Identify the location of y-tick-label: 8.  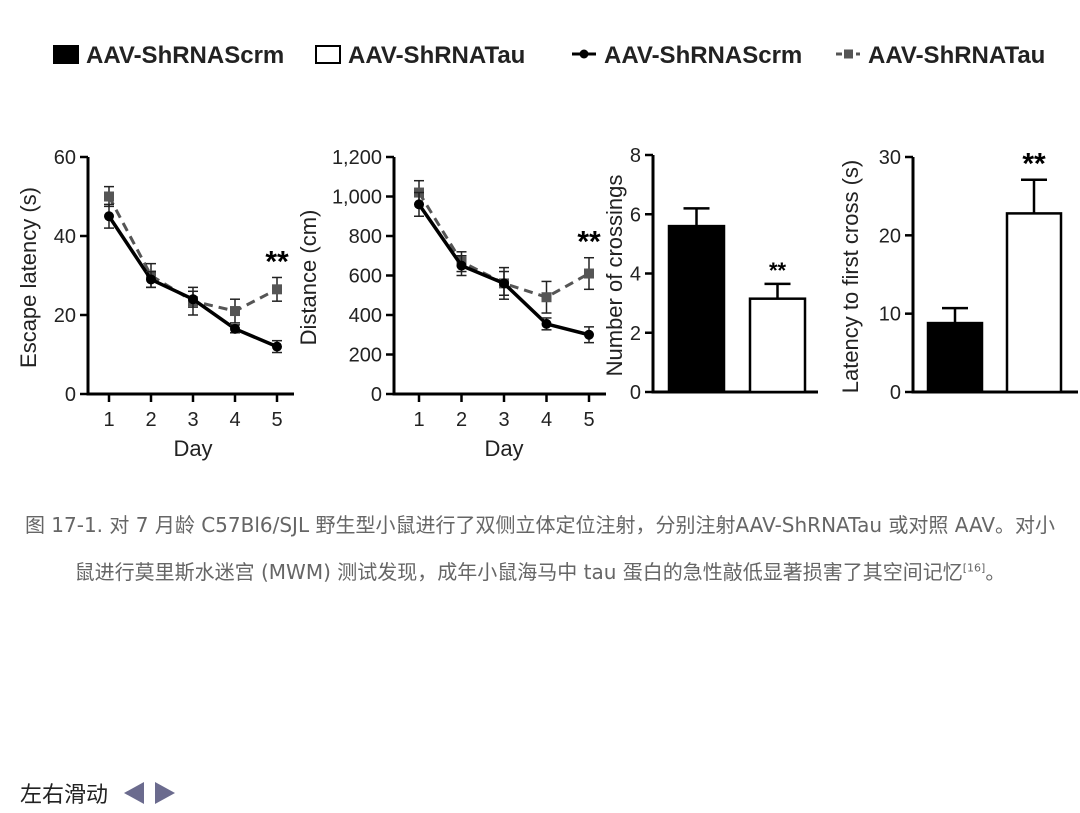
(635, 156).